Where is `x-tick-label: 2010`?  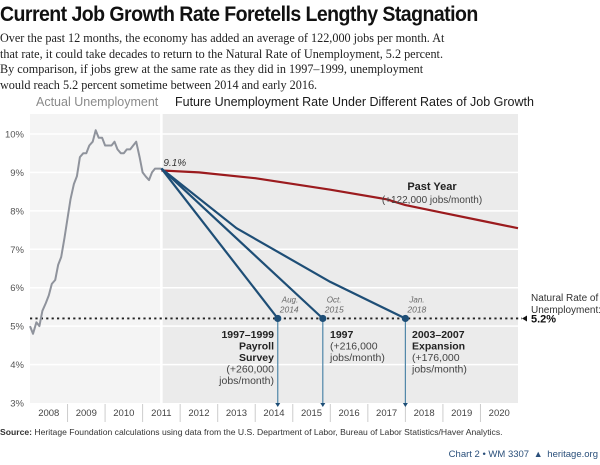 x-tick-label: 2010 is located at coordinates (123, 413).